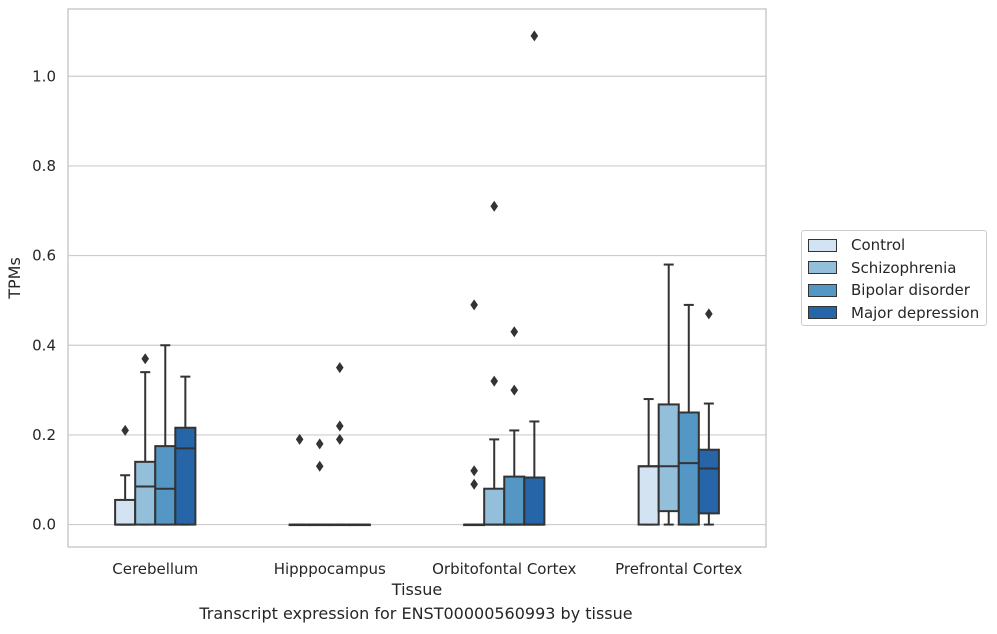  What do you see at coordinates (678, 569) in the screenshot?
I see `x-tick-label: Prefrontal Cortex` at bounding box center [678, 569].